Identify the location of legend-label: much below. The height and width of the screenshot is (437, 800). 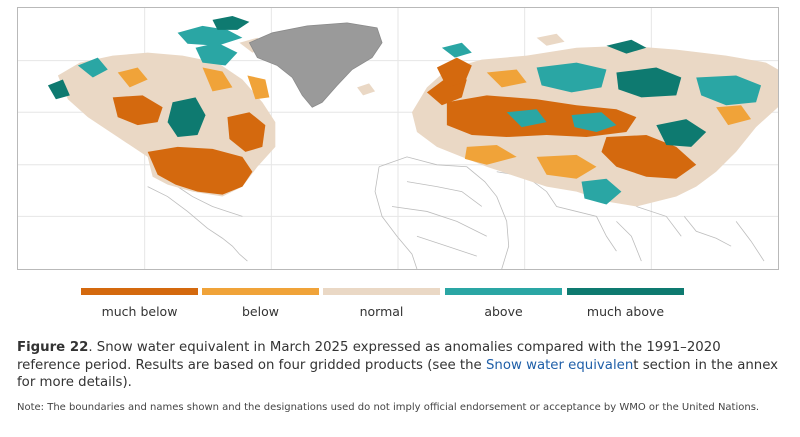
(139, 311).